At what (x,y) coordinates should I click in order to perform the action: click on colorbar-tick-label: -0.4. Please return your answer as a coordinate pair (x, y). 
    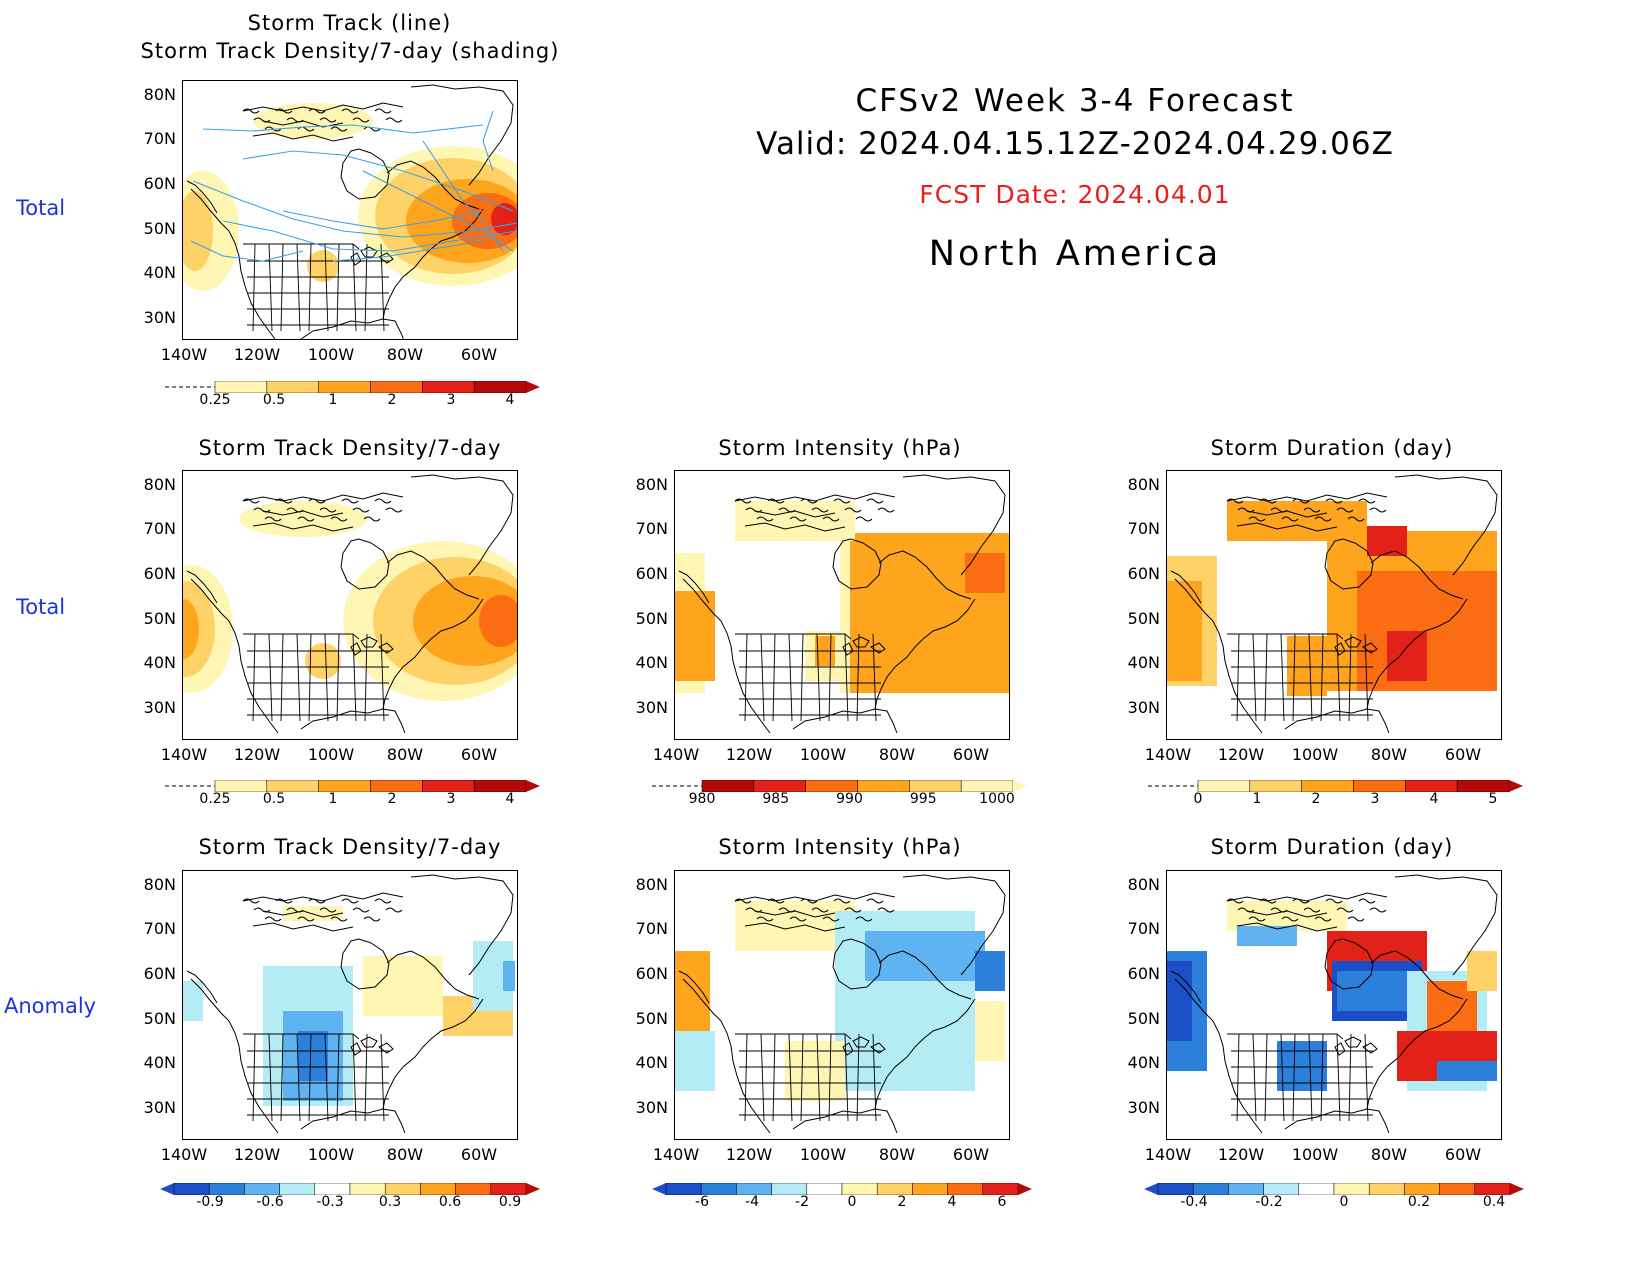
    Looking at the image, I should click on (1194, 1202).